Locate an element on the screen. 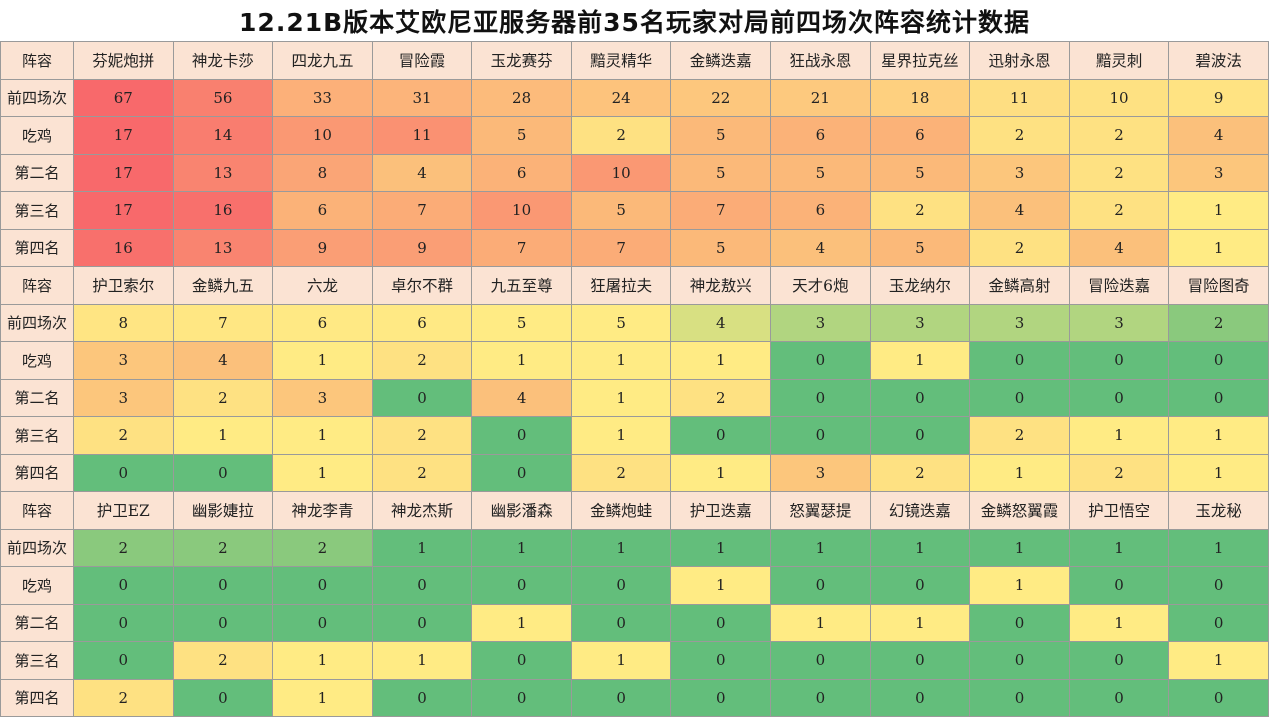 This screenshot has width=1269, height=717. table-row: 第四名 16 13 9 9 7 7 5 4 5 2 4 1 is located at coordinates (634, 247).